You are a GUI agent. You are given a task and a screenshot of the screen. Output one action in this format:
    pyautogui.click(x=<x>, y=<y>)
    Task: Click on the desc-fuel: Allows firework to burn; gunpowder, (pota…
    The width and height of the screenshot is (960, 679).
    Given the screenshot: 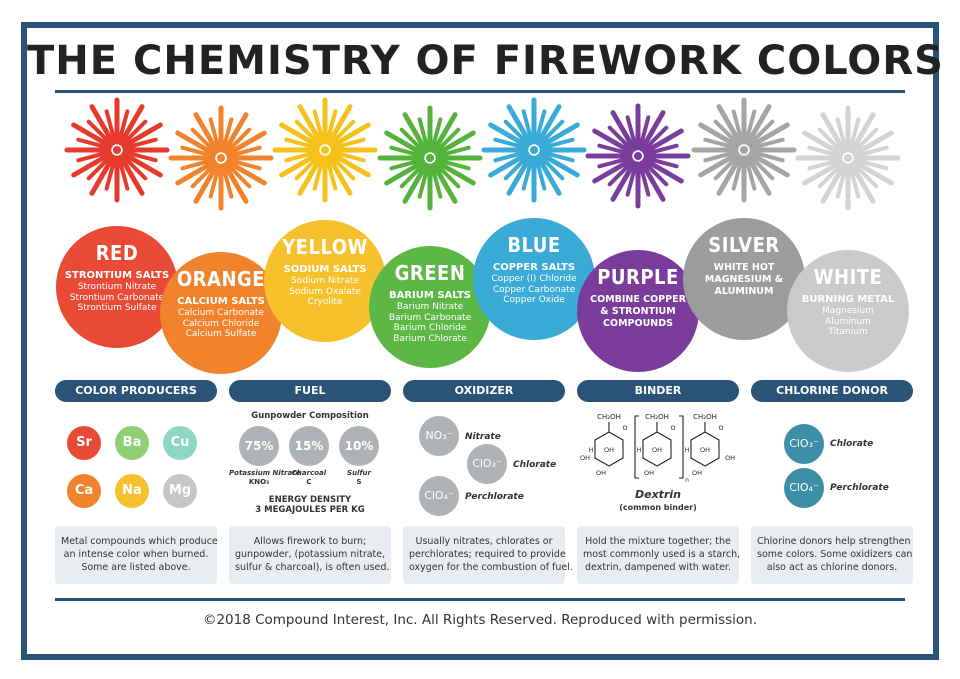 What is the action you would take?
    pyautogui.click(x=310, y=555)
    